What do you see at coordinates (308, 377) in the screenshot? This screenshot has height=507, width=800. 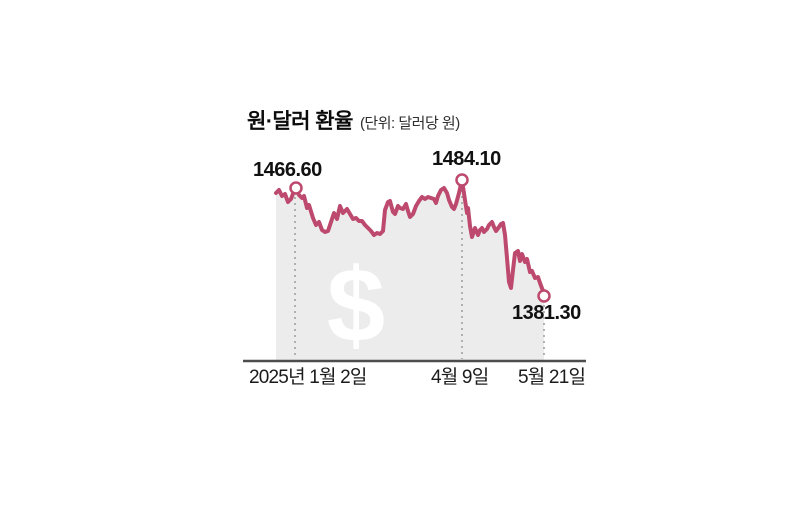 I see `x-tick-start: 2025년 1월 2일` at bounding box center [308, 377].